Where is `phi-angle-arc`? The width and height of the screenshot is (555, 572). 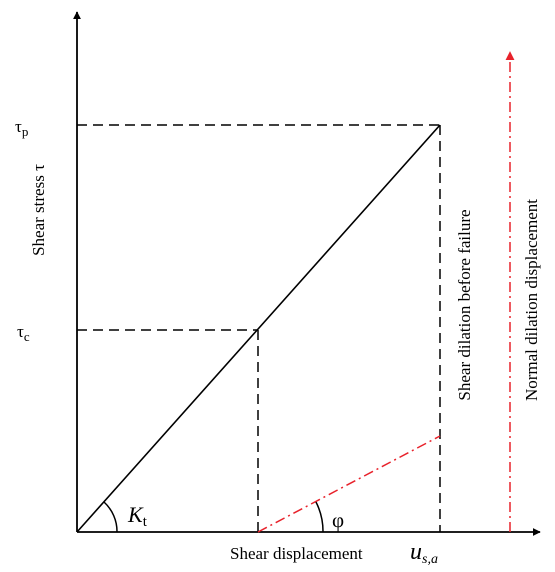 phi-angle-arc is located at coordinates (319, 517).